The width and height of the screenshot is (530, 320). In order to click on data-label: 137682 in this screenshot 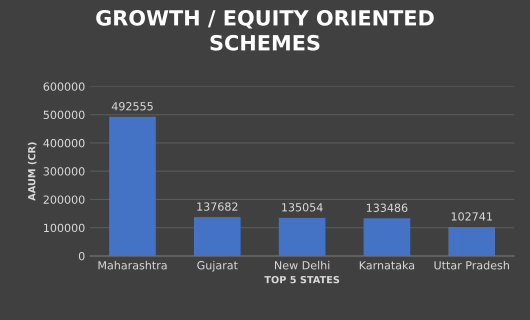, I will do `click(217, 206)`.